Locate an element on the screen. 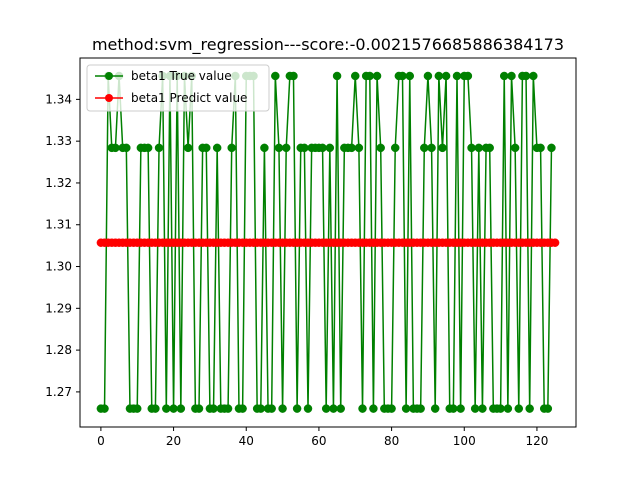 This screenshot has width=640, height=485. legend-label: beta1 True value is located at coordinates (181, 76).